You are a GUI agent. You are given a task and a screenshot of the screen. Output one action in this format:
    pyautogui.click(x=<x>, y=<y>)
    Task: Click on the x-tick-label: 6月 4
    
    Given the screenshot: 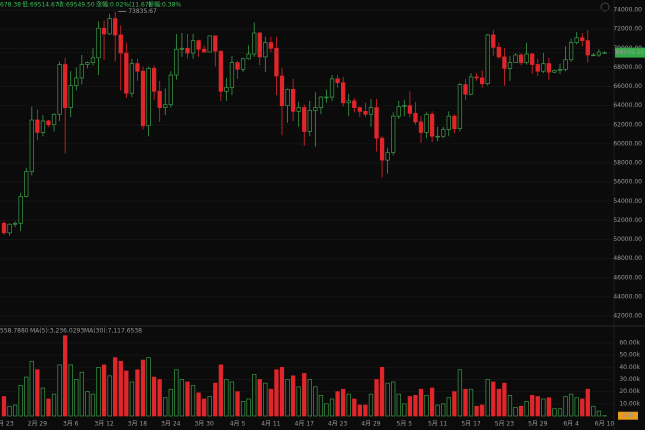 What is the action you would take?
    pyautogui.click(x=571, y=424)
    